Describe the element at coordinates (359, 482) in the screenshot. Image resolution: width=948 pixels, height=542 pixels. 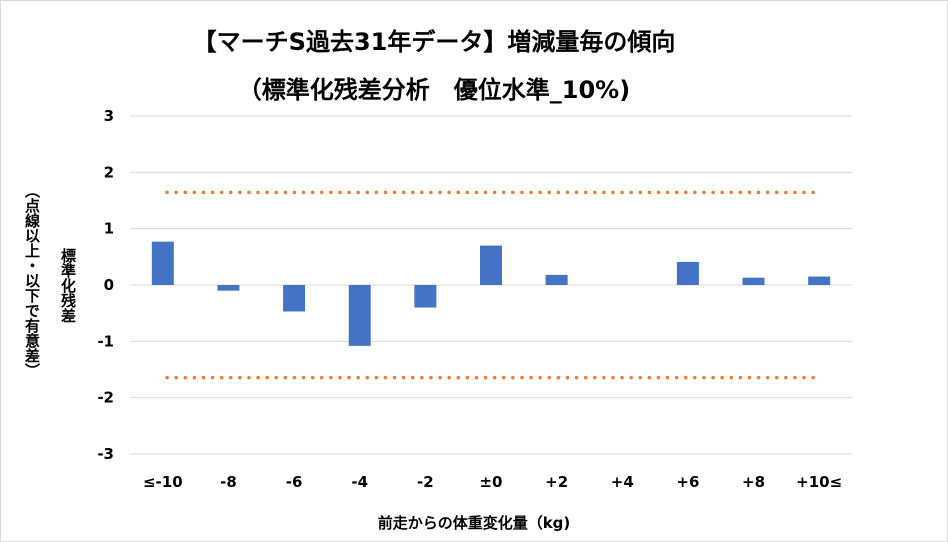
I see `x-tick-label: -4` at that location.